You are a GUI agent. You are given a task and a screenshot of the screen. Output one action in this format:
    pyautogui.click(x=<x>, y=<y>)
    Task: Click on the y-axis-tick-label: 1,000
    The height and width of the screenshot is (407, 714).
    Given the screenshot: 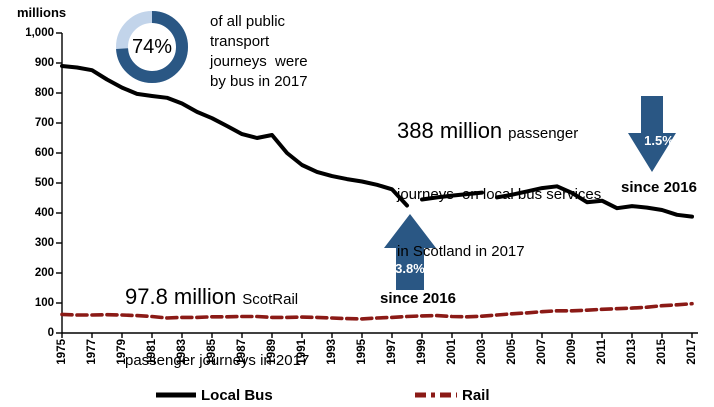 What is the action you would take?
    pyautogui.click(x=39, y=33)
    